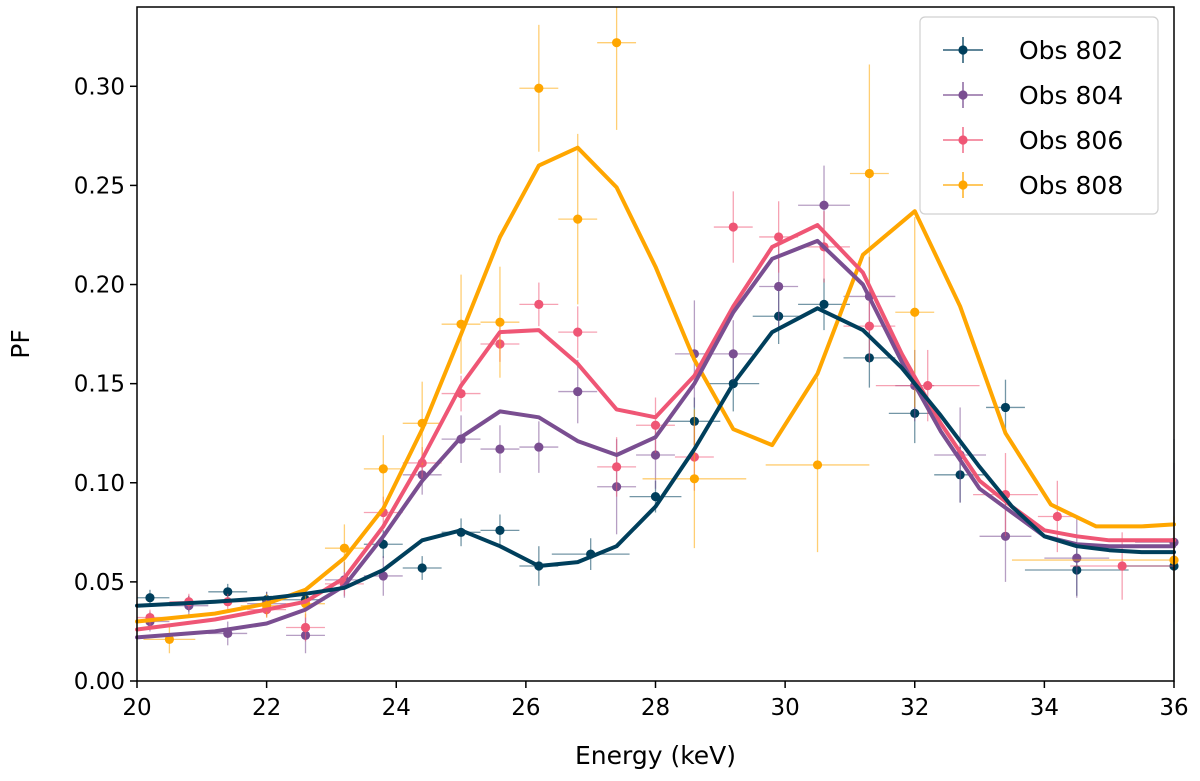 The width and height of the screenshot is (1200, 781). I want to click on legend-entry: Obs 808, so click(1033, 185).